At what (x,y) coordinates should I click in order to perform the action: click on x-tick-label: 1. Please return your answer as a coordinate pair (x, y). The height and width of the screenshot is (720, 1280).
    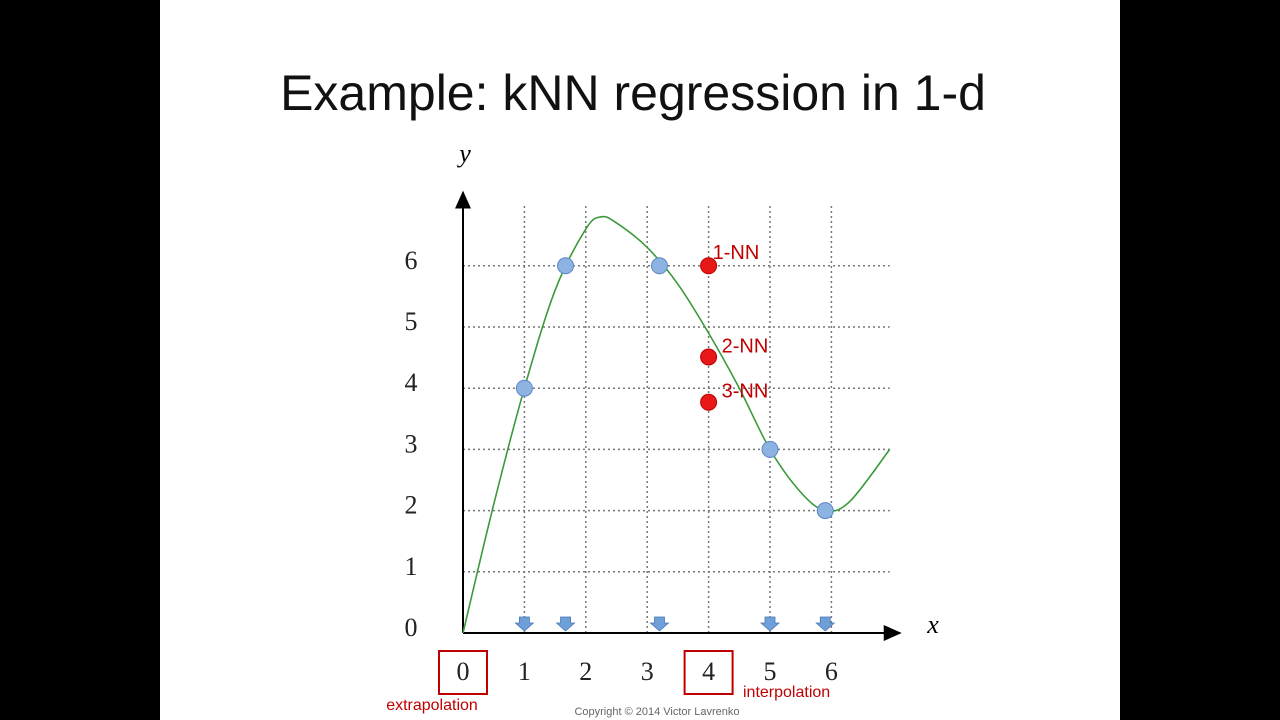
    Looking at the image, I should click on (524, 671).